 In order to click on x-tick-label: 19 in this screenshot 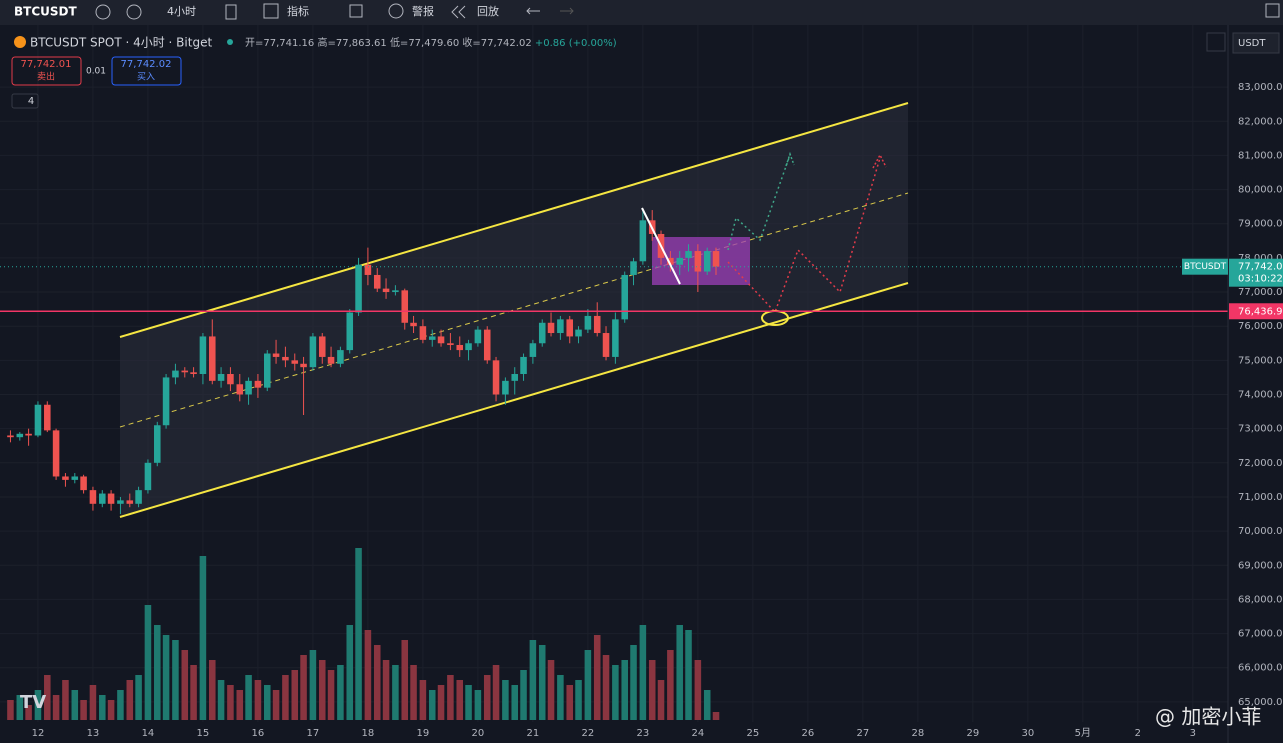, I will do `click(423, 733)`.